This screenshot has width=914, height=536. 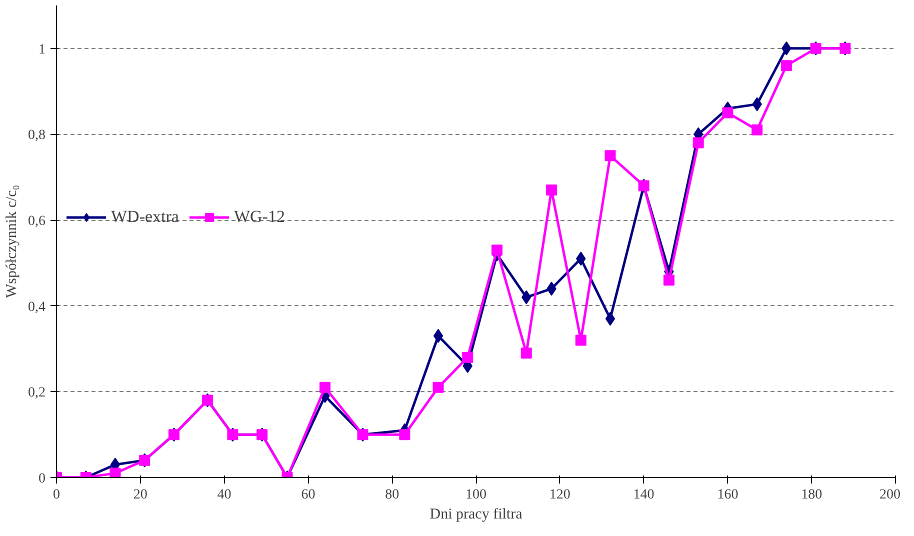 I want to click on legend-label: WG-12, so click(x=259, y=217).